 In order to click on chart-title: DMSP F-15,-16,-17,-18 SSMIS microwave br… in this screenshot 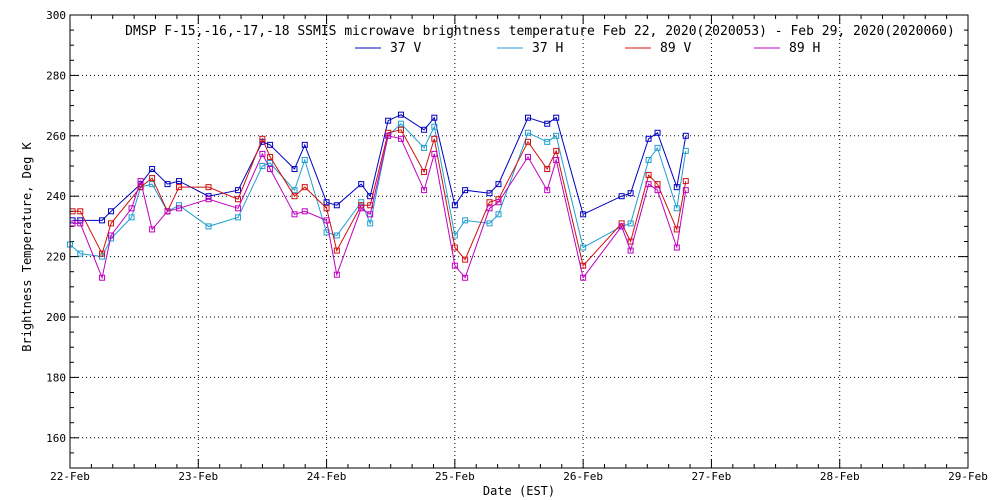, I will do `click(540, 31)`.